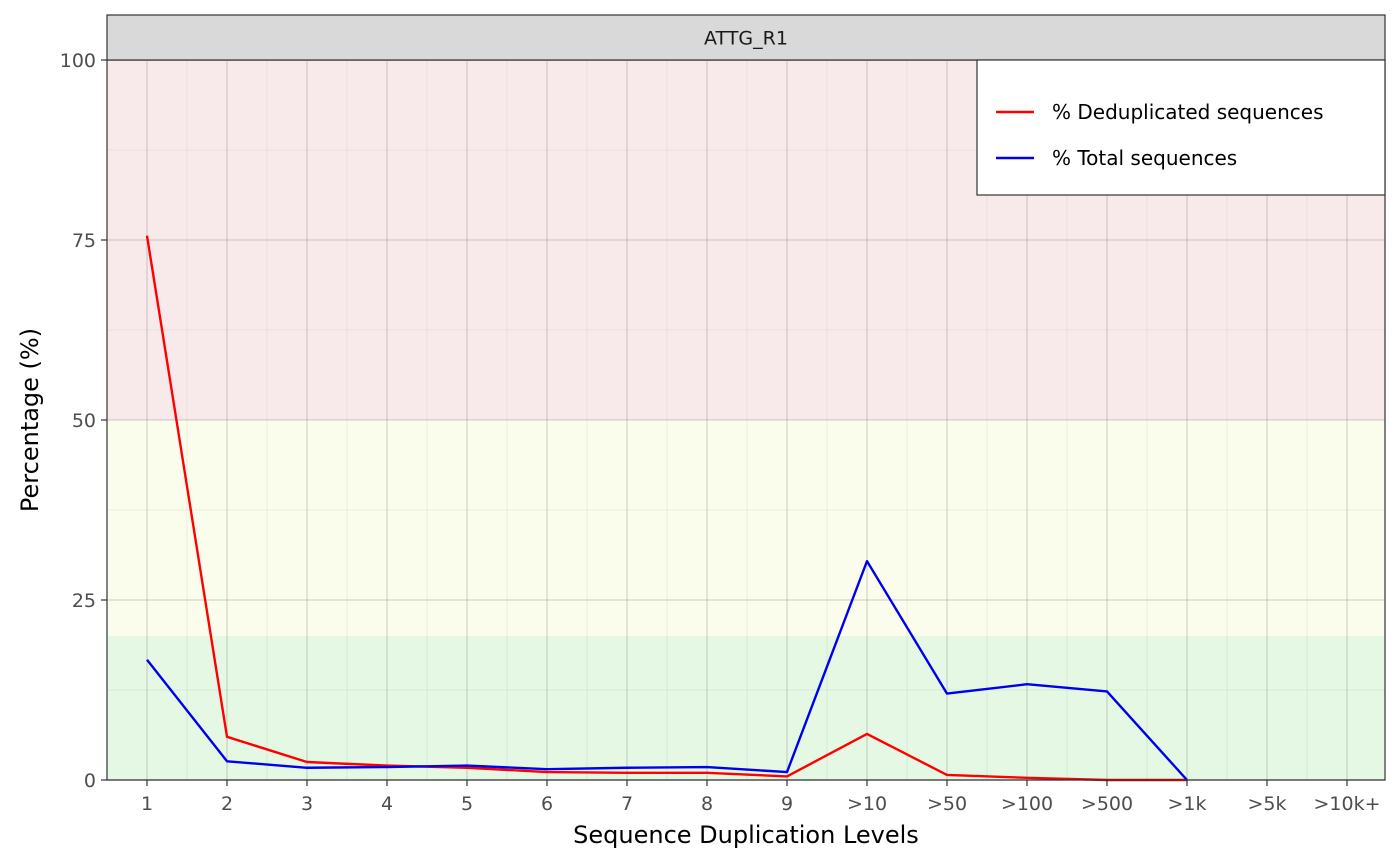  Describe the element at coordinates (707, 804) in the screenshot. I see `x-tick-label: 8` at that location.